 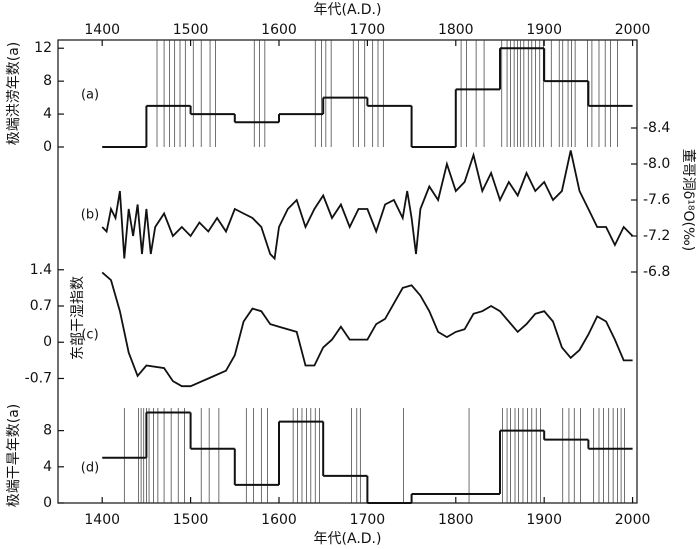 I want to click on y-axis-label: 东部干湿指数, so click(x=78, y=318).